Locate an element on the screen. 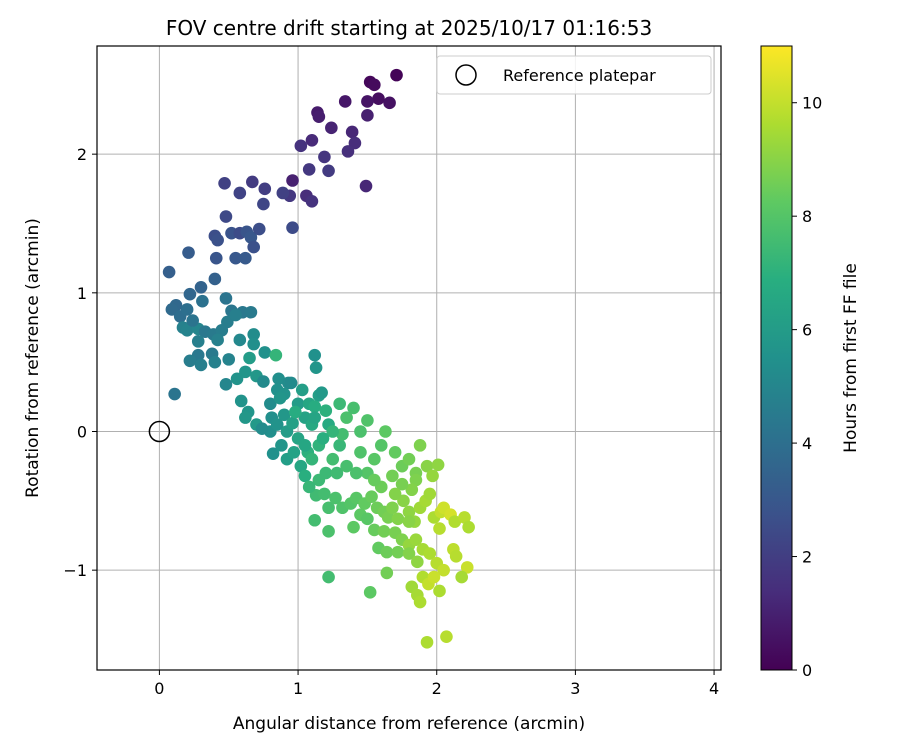  colorbar-tick-label: 10 is located at coordinates (812, 103).